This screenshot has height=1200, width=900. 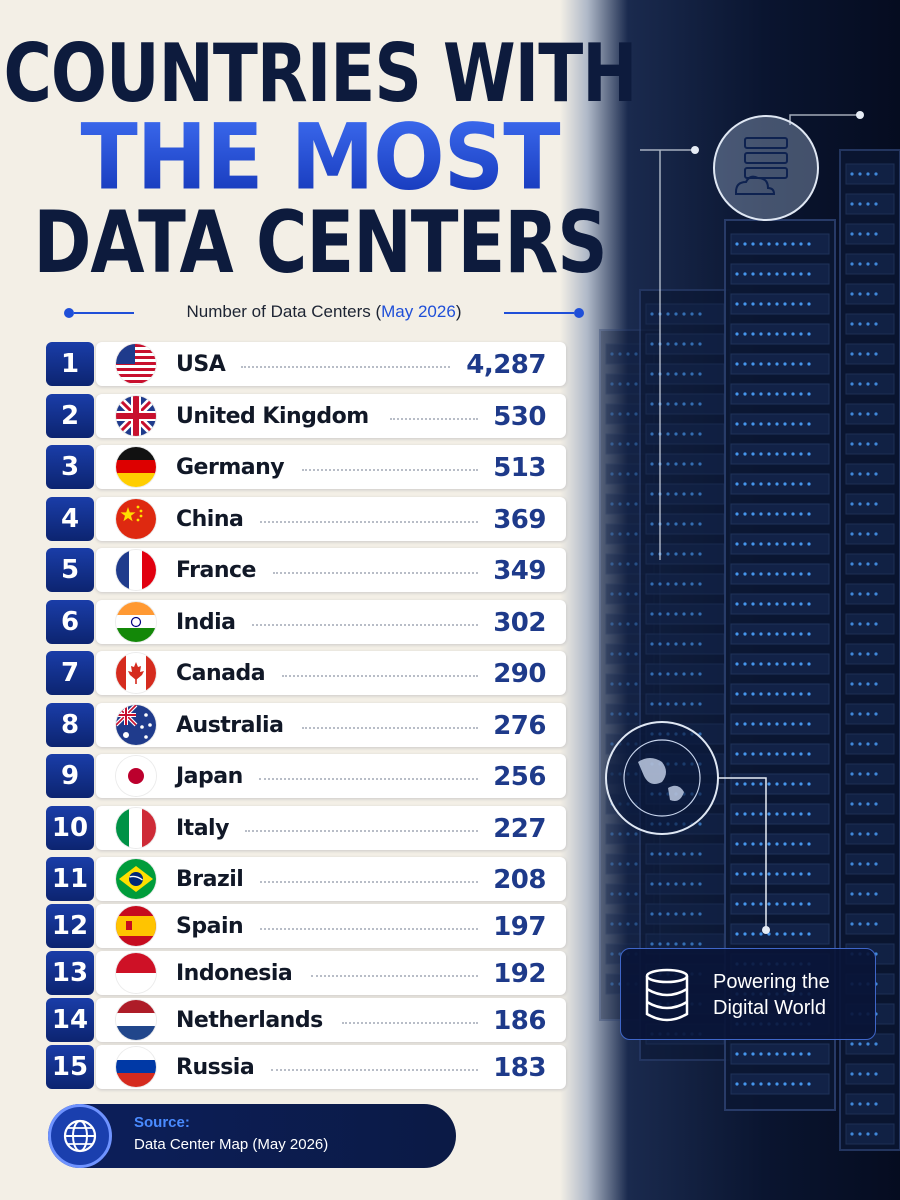 What do you see at coordinates (284, 311) in the screenshot?
I see `subtitle-prefix: Number of Data Centers (` at bounding box center [284, 311].